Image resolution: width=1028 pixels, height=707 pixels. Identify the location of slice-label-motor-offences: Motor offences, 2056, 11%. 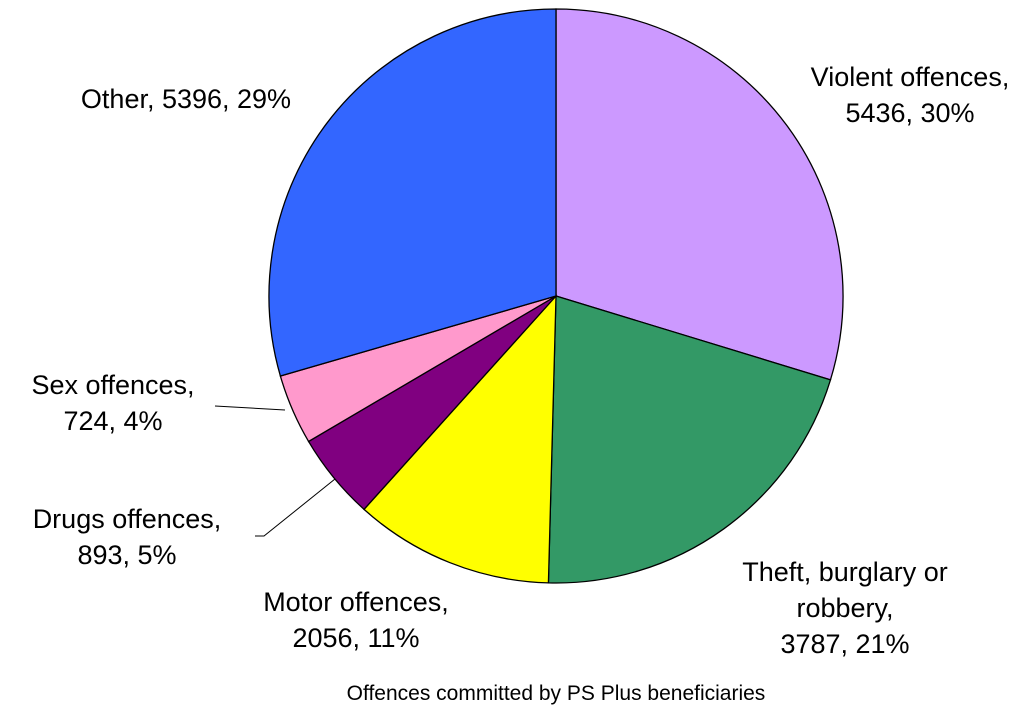
(356, 620).